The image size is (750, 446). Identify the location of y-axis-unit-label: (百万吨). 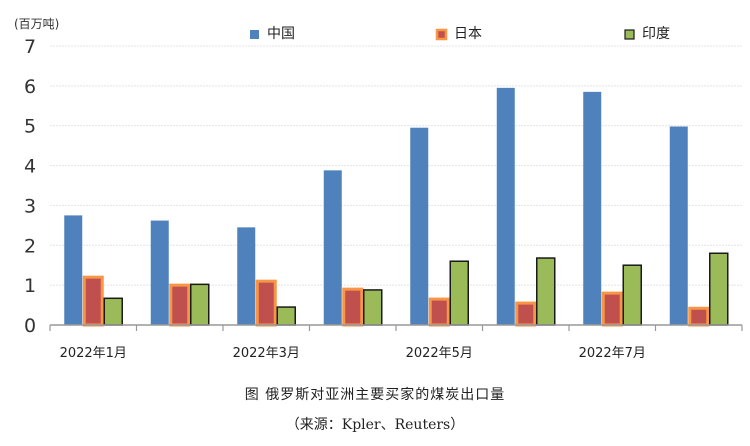
(36, 24).